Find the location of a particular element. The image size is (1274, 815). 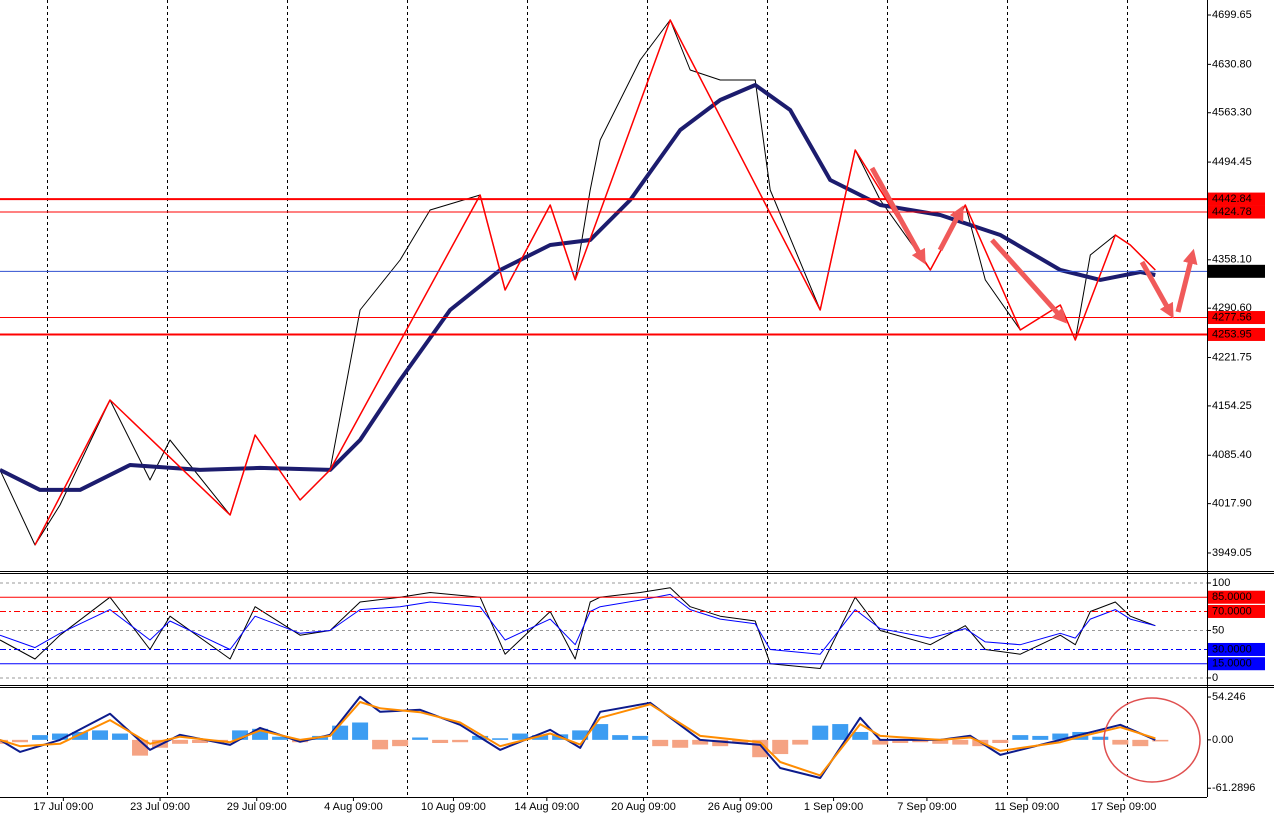

y-tick-label: 4563.30 is located at coordinates (1232, 113).